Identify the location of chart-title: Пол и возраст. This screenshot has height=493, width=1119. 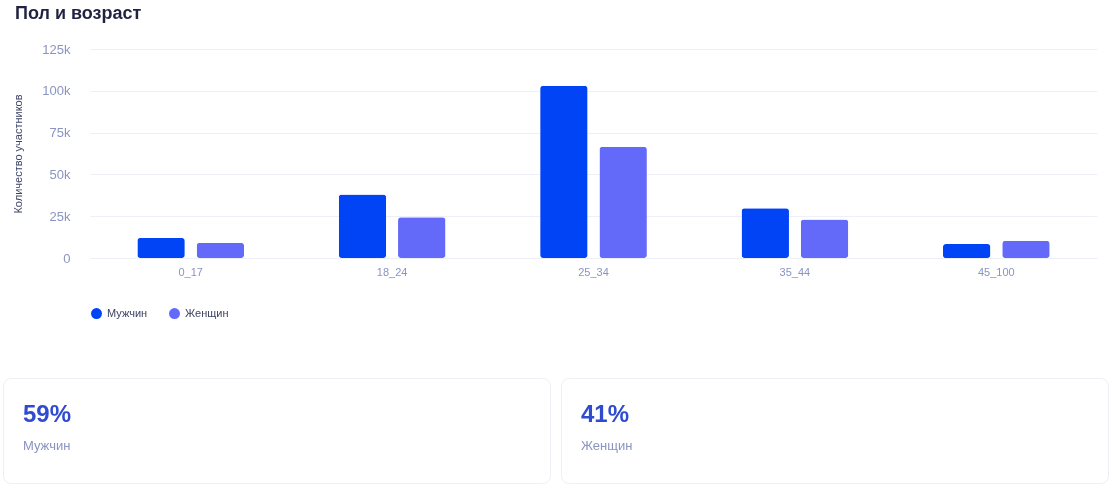
(78, 13).